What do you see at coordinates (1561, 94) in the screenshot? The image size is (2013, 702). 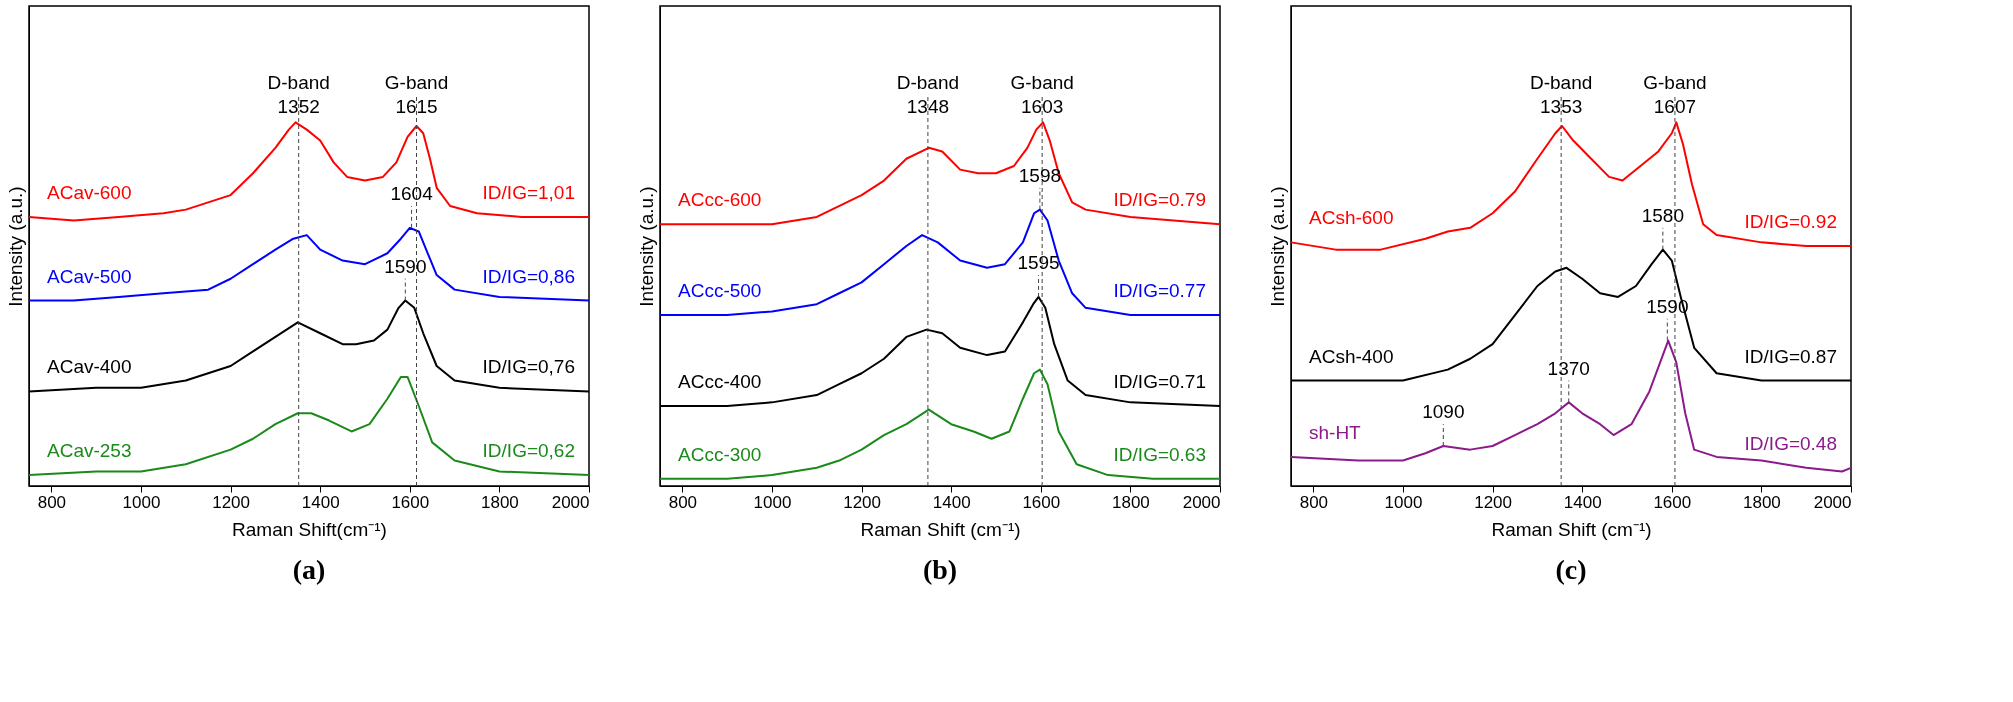 I see `ref-line-label: D-band 1353` at bounding box center [1561, 94].